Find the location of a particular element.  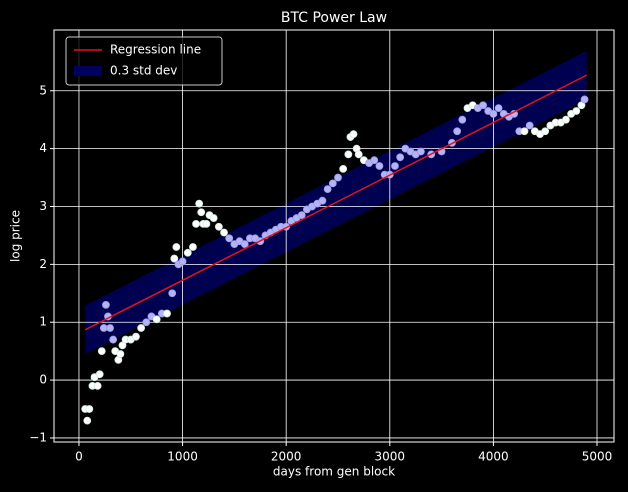

x-tick-label: 3000 is located at coordinates (390, 457).